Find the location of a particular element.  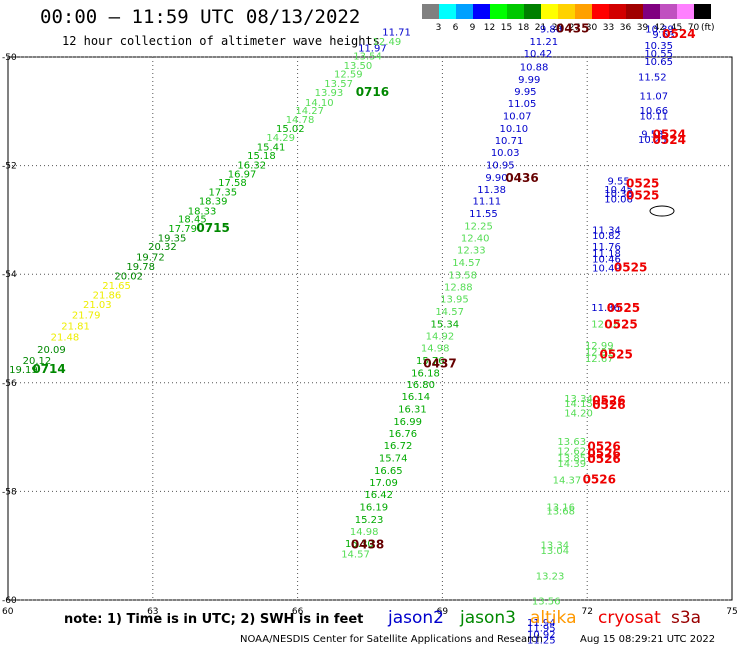

pass-time-label: 0714 is located at coordinates (48, 369).